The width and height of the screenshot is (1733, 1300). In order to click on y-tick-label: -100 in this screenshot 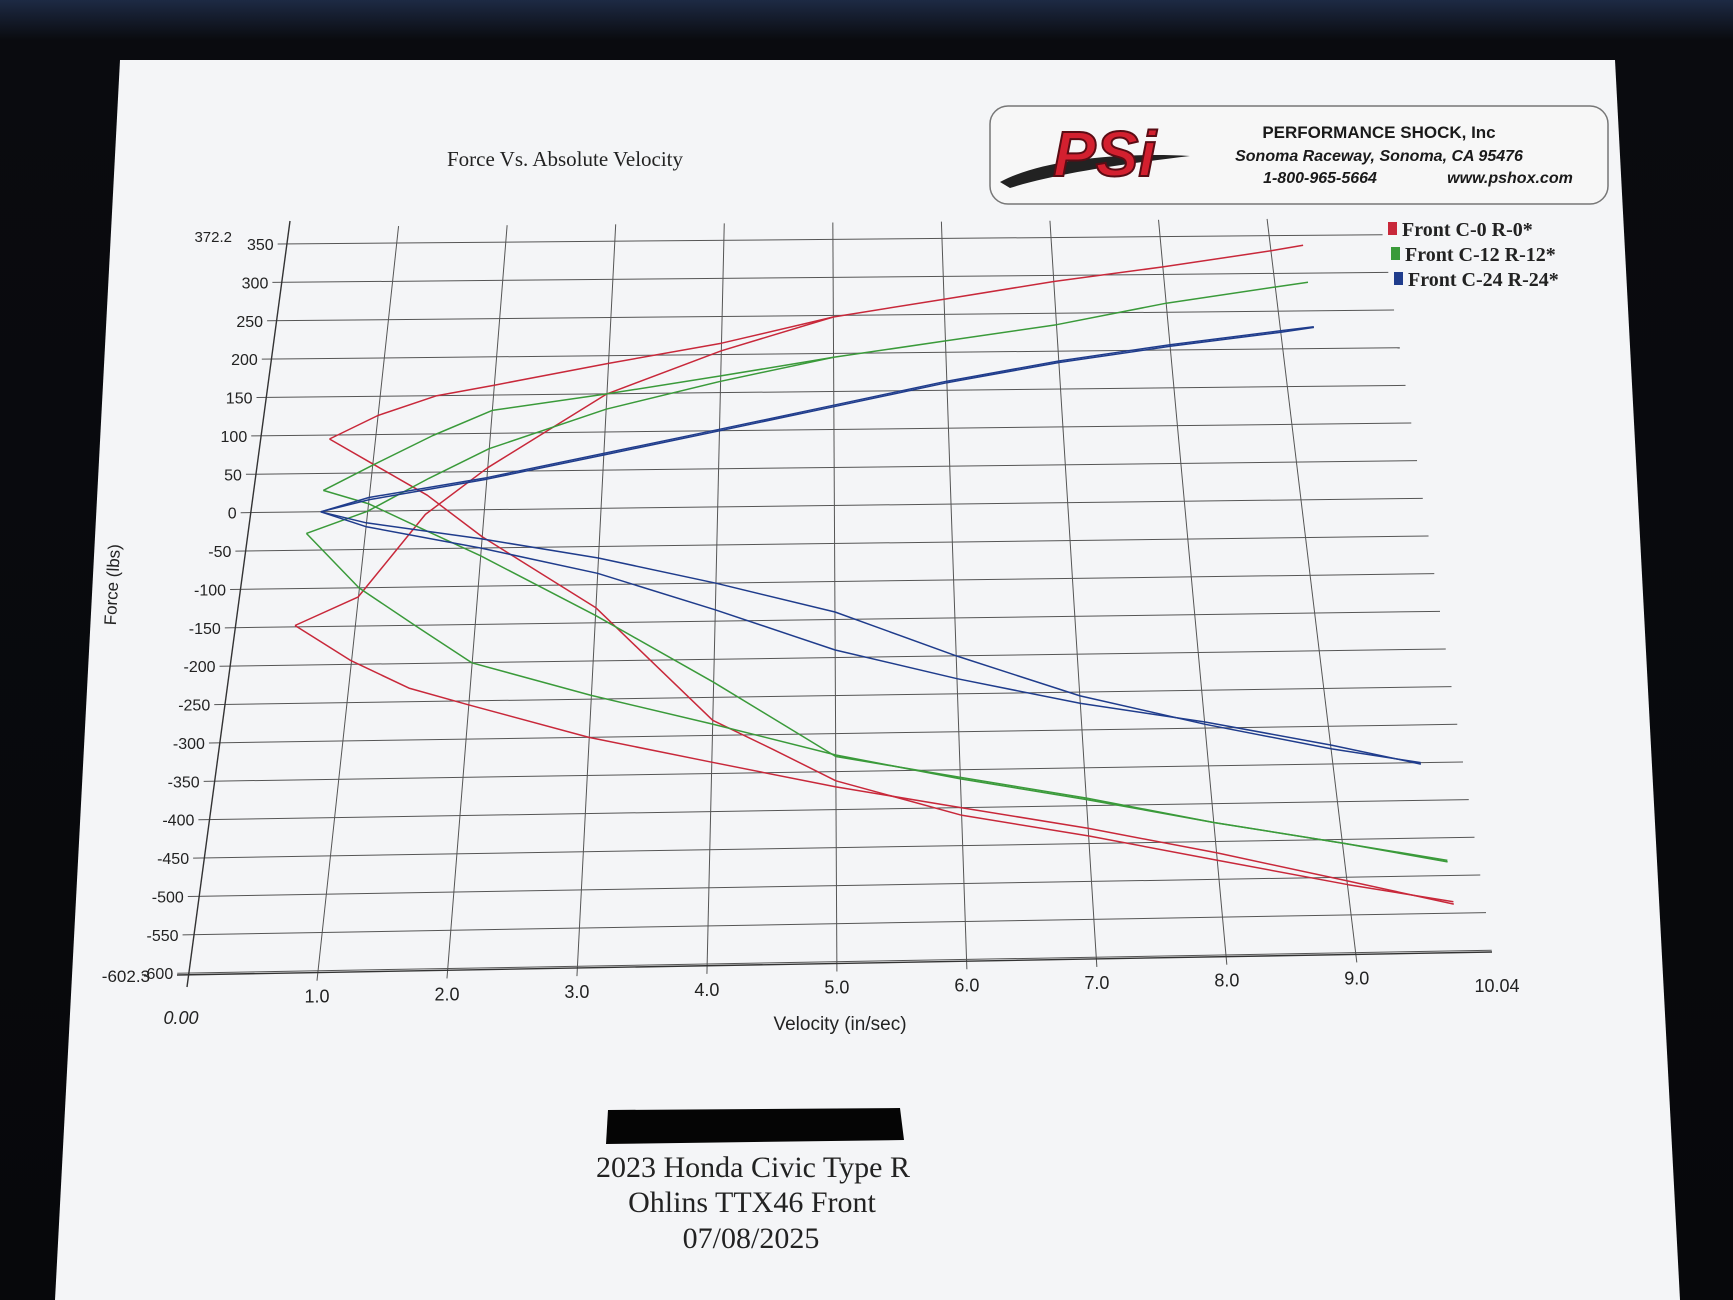, I will do `click(210, 590)`.